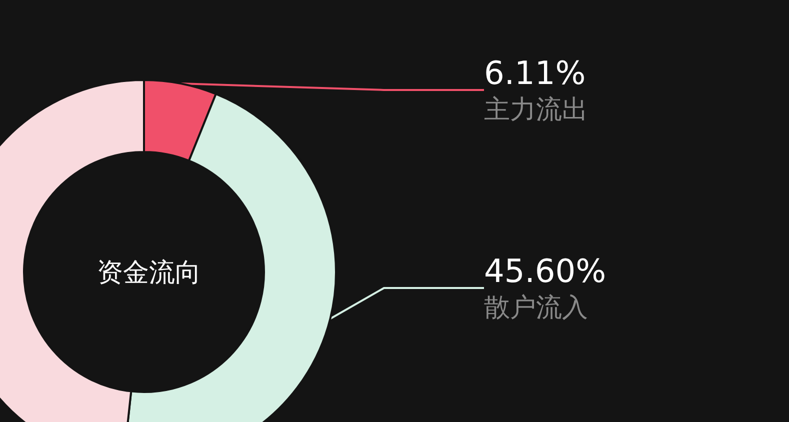  Describe the element at coordinates (535, 73) in the screenshot. I see `data-label: 6.11%` at that location.